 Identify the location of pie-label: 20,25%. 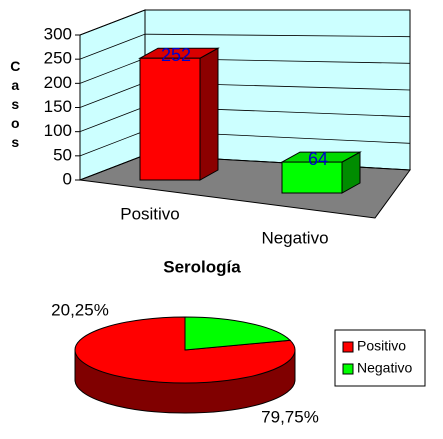
(80, 309).